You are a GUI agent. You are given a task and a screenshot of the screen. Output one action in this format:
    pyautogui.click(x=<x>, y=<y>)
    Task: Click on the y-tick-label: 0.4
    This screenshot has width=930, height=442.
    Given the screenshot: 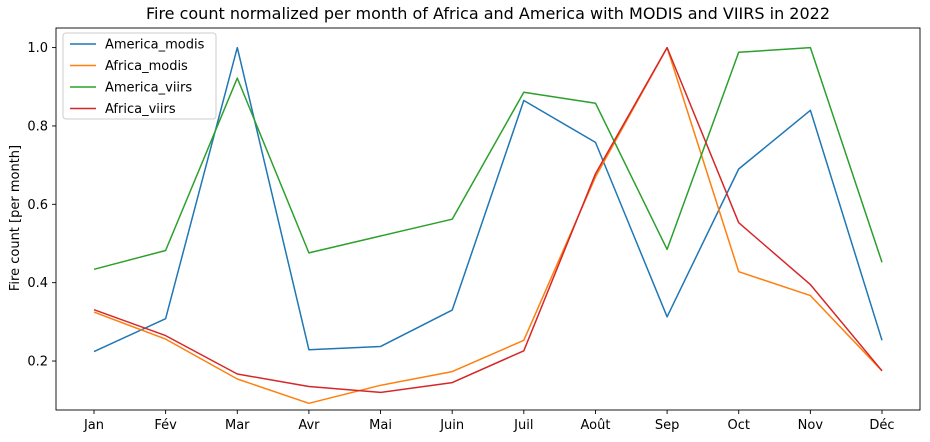 What is the action you would take?
    pyautogui.click(x=37, y=283)
    